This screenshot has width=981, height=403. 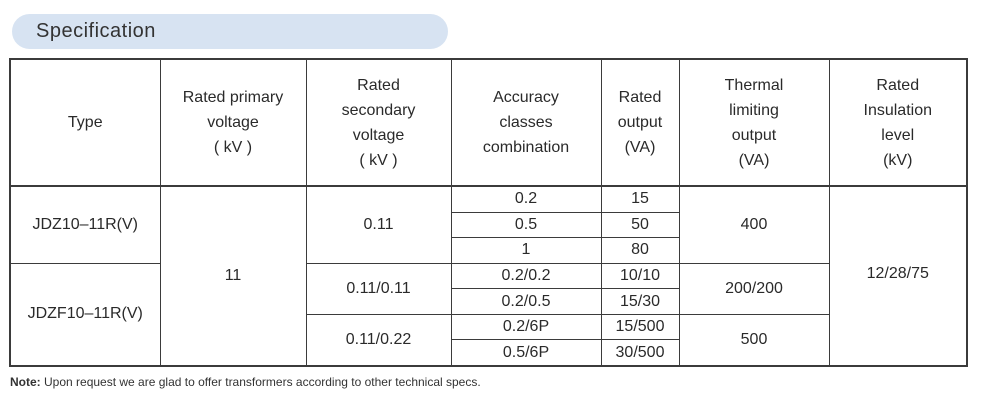 I want to click on rated-output-cell: 10/10, so click(x=640, y=276).